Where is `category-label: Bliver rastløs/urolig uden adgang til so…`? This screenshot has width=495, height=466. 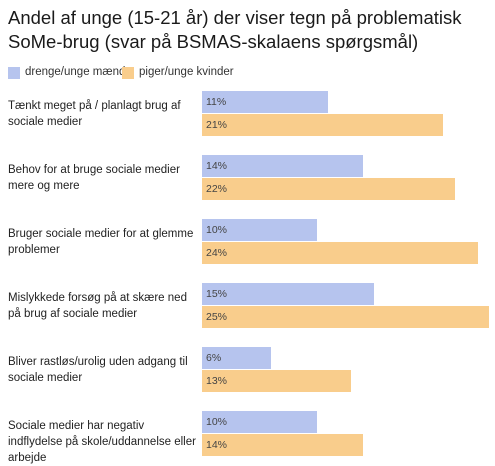
category-label: Bliver rastløs/urolig uden adgang til so… is located at coordinates (98, 370).